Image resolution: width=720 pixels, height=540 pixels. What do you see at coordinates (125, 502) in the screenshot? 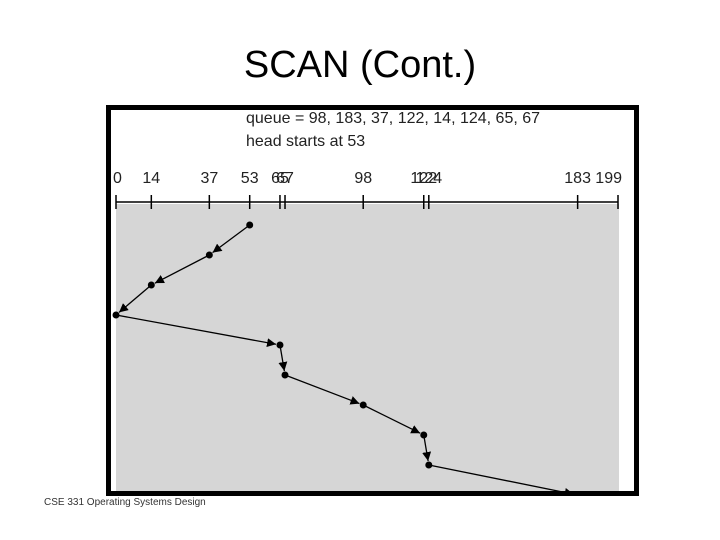
I see `footer-text: CSE 331 Operating Systems Design` at bounding box center [125, 502].